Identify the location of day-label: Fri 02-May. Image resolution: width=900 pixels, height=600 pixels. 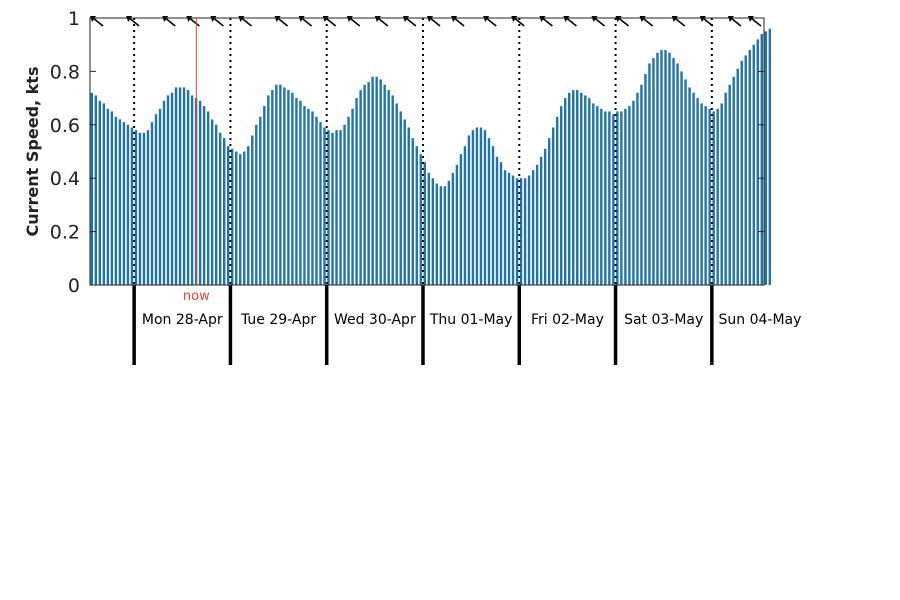
(567, 320).